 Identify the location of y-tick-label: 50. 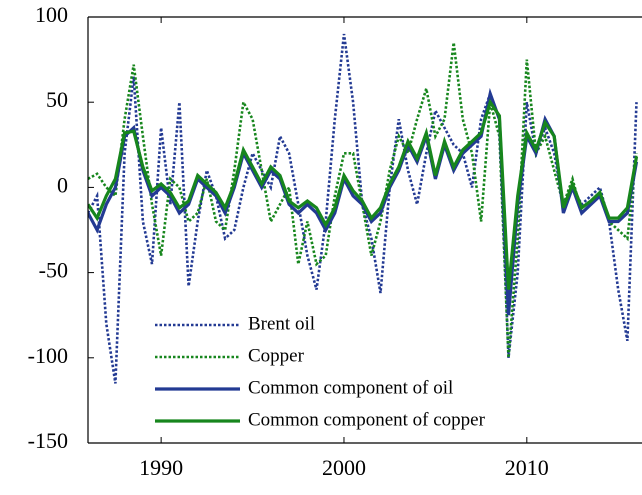
(57, 99).